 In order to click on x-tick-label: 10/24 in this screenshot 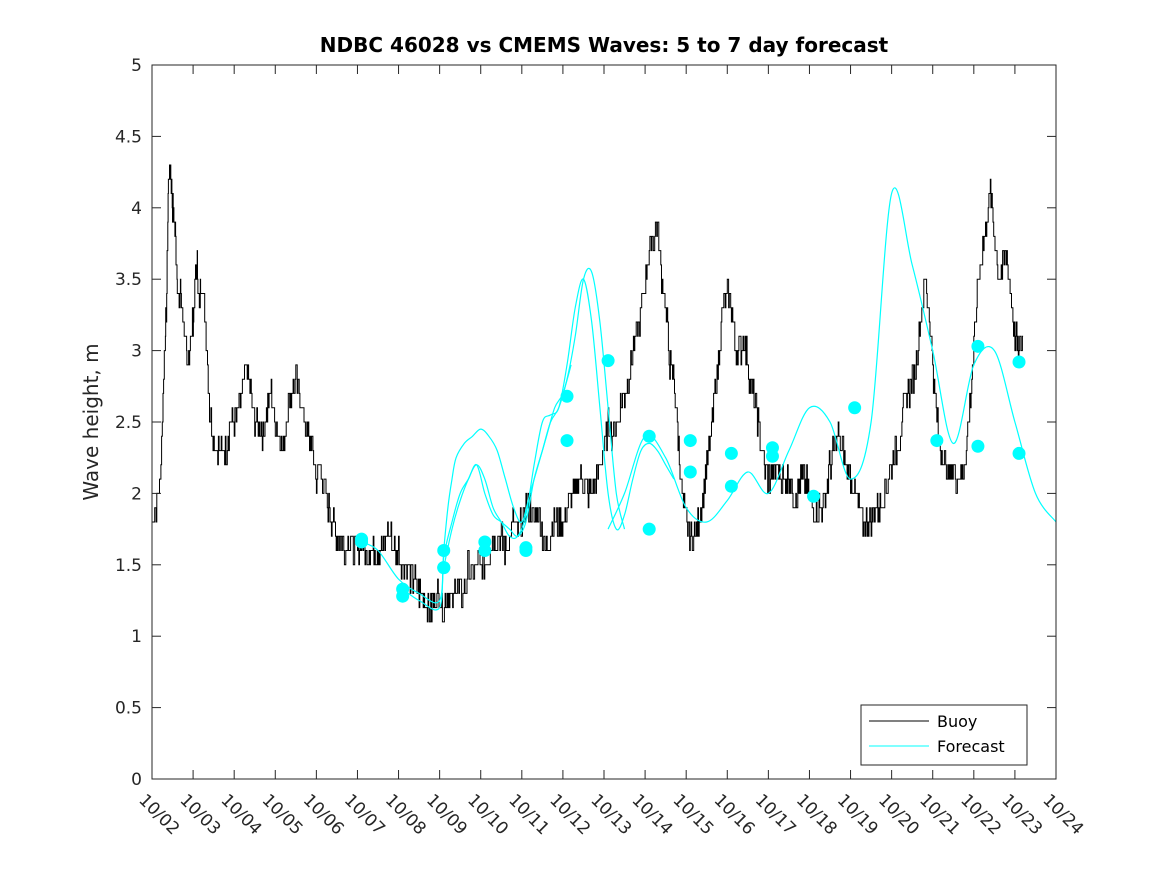, I will do `click(1062, 814)`.